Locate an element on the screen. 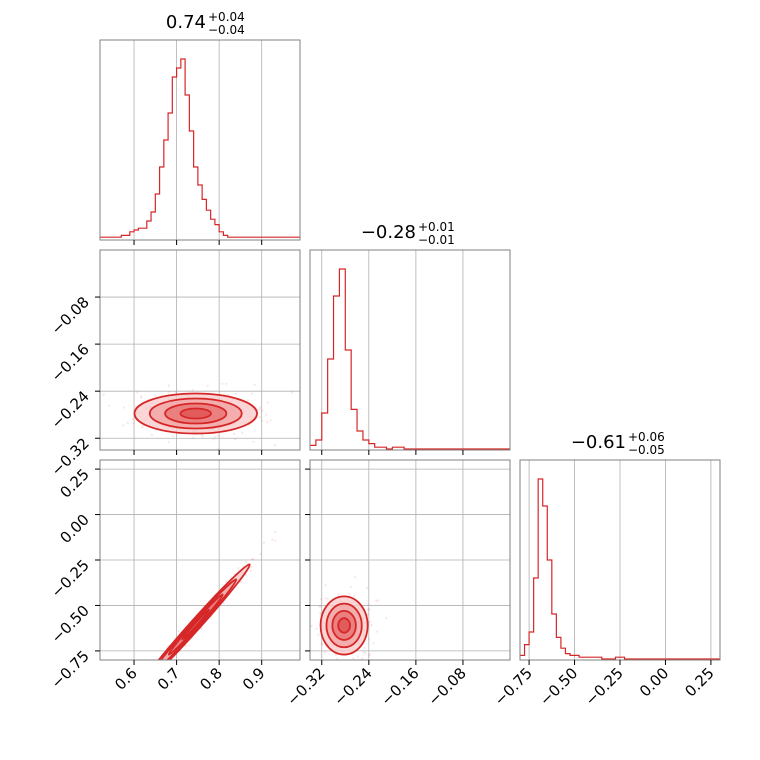 The height and width of the screenshot is (760, 760). x-tick-label: −0.16 is located at coordinates (399, 686).